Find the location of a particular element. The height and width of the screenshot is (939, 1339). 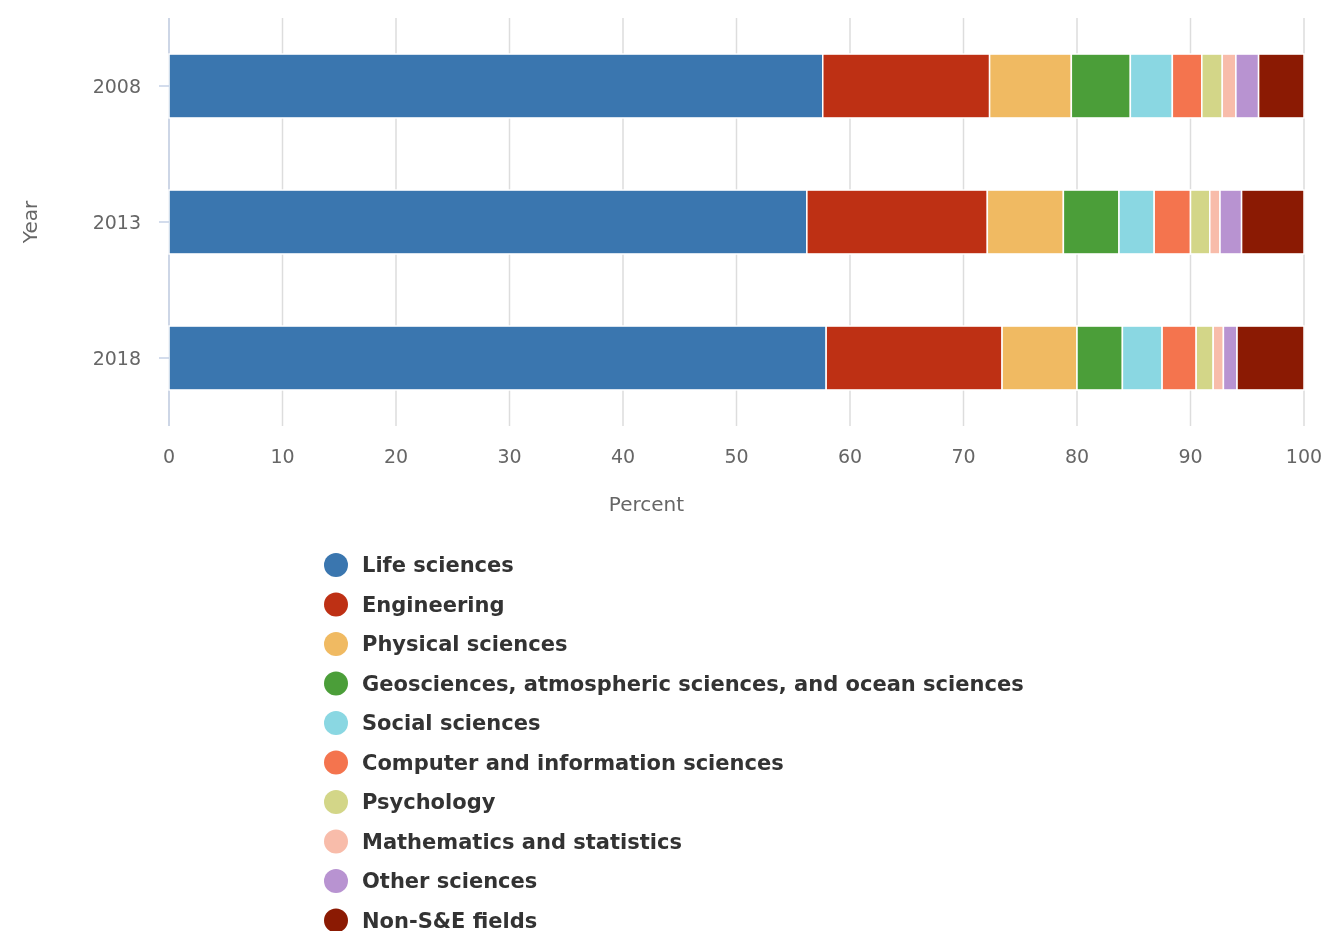

legend-label: Physical sciences is located at coordinates (465, 644).